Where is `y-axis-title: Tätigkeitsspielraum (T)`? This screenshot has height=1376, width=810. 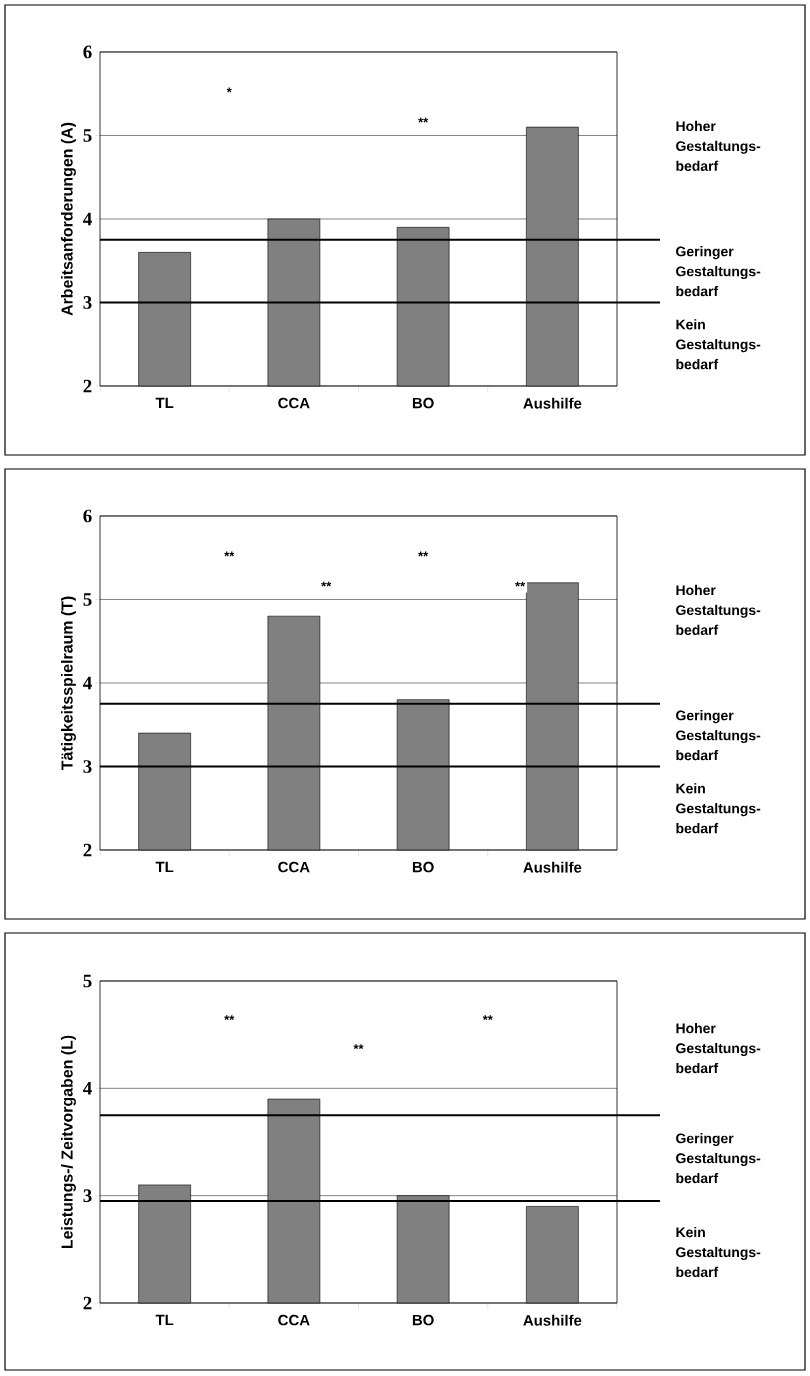
y-axis-title: Tätigkeitsspielraum (T) is located at coordinates (68, 683).